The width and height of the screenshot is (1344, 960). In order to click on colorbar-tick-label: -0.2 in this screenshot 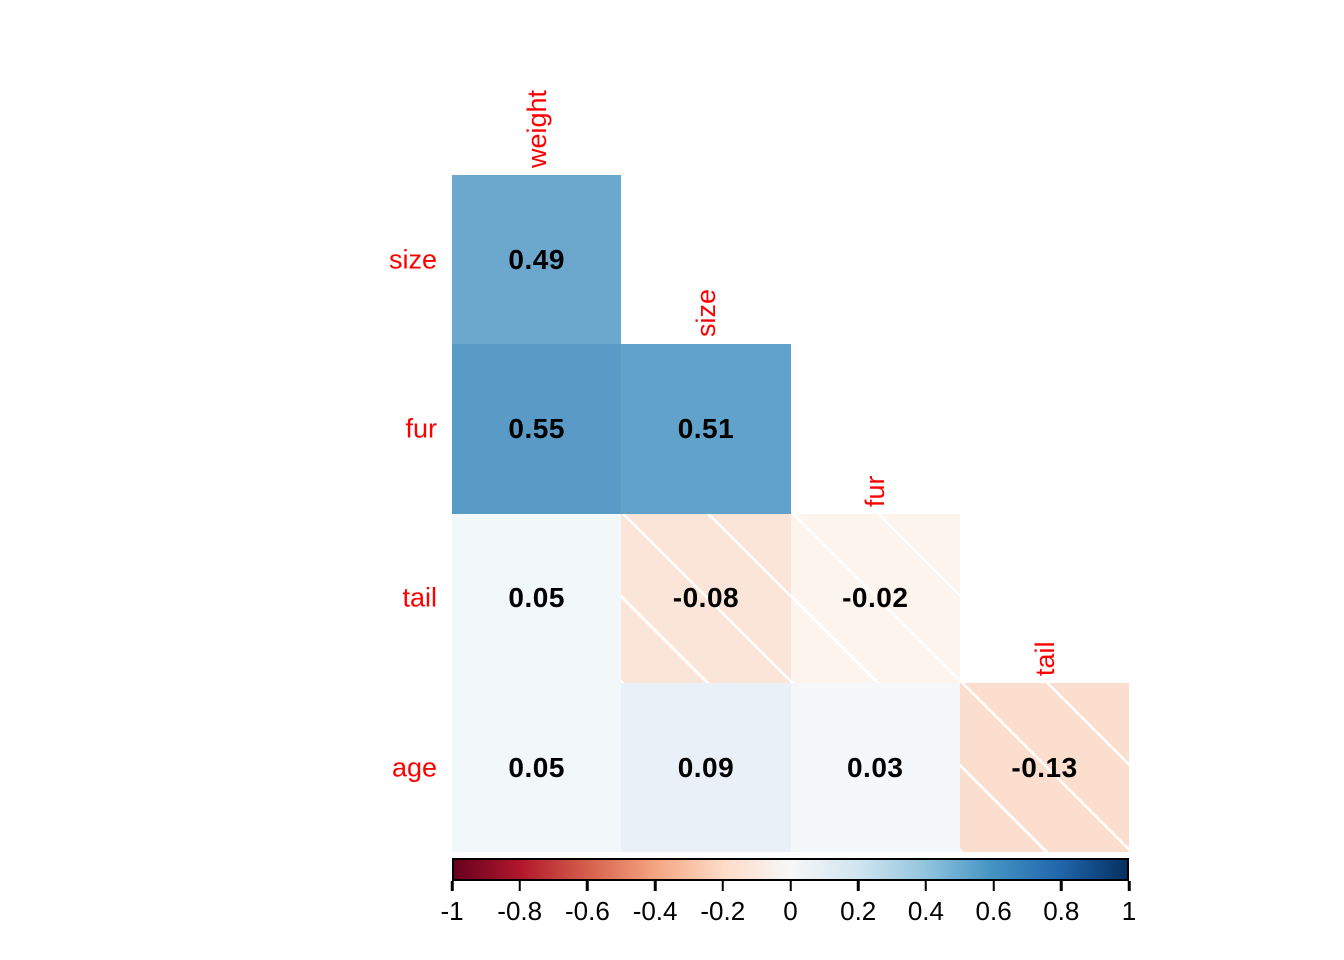, I will do `click(723, 911)`.